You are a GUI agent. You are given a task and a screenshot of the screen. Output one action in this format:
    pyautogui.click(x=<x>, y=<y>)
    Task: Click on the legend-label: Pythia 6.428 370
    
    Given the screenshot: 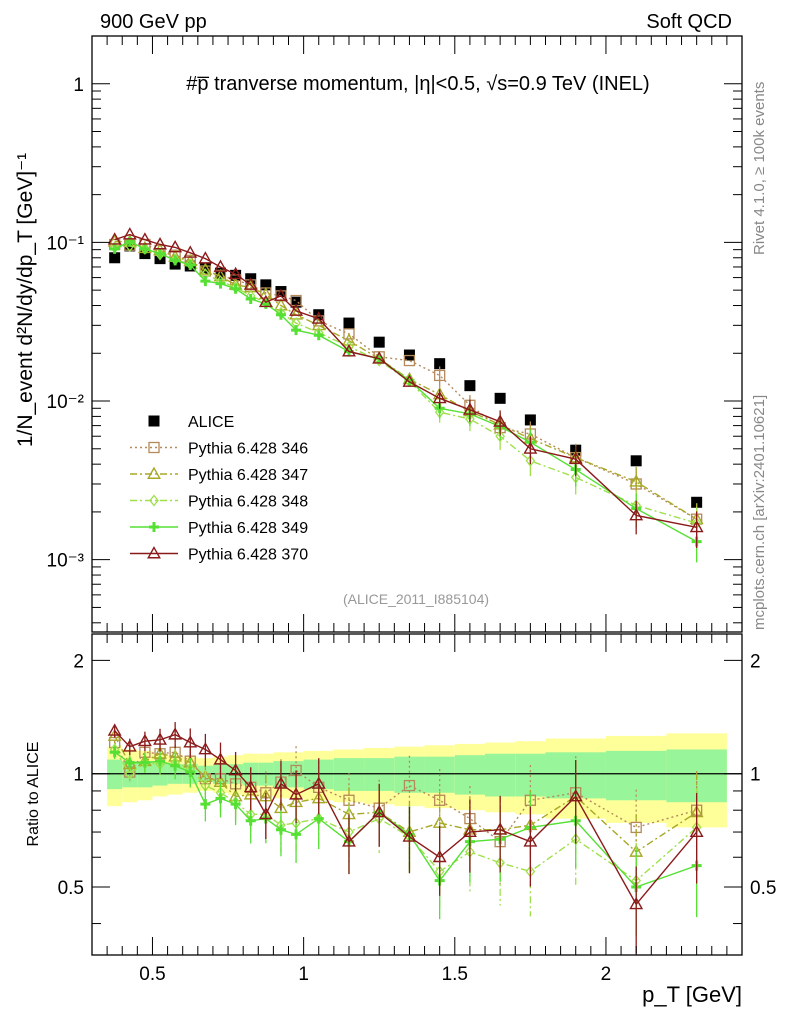 What is the action you would take?
    pyautogui.click(x=248, y=555)
    